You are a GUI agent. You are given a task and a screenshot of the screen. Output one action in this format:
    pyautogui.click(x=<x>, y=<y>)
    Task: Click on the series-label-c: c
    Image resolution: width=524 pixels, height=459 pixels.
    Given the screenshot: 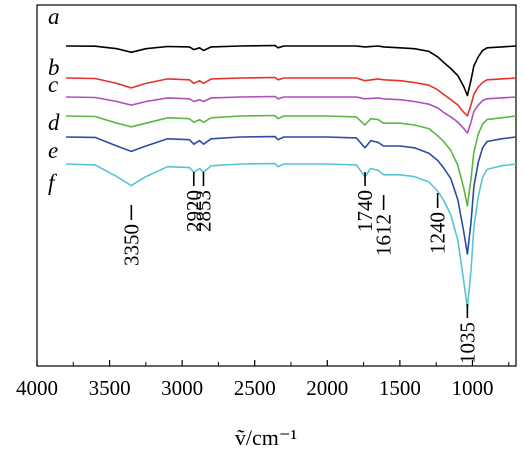 What is the action you would take?
    pyautogui.click(x=53, y=84)
    